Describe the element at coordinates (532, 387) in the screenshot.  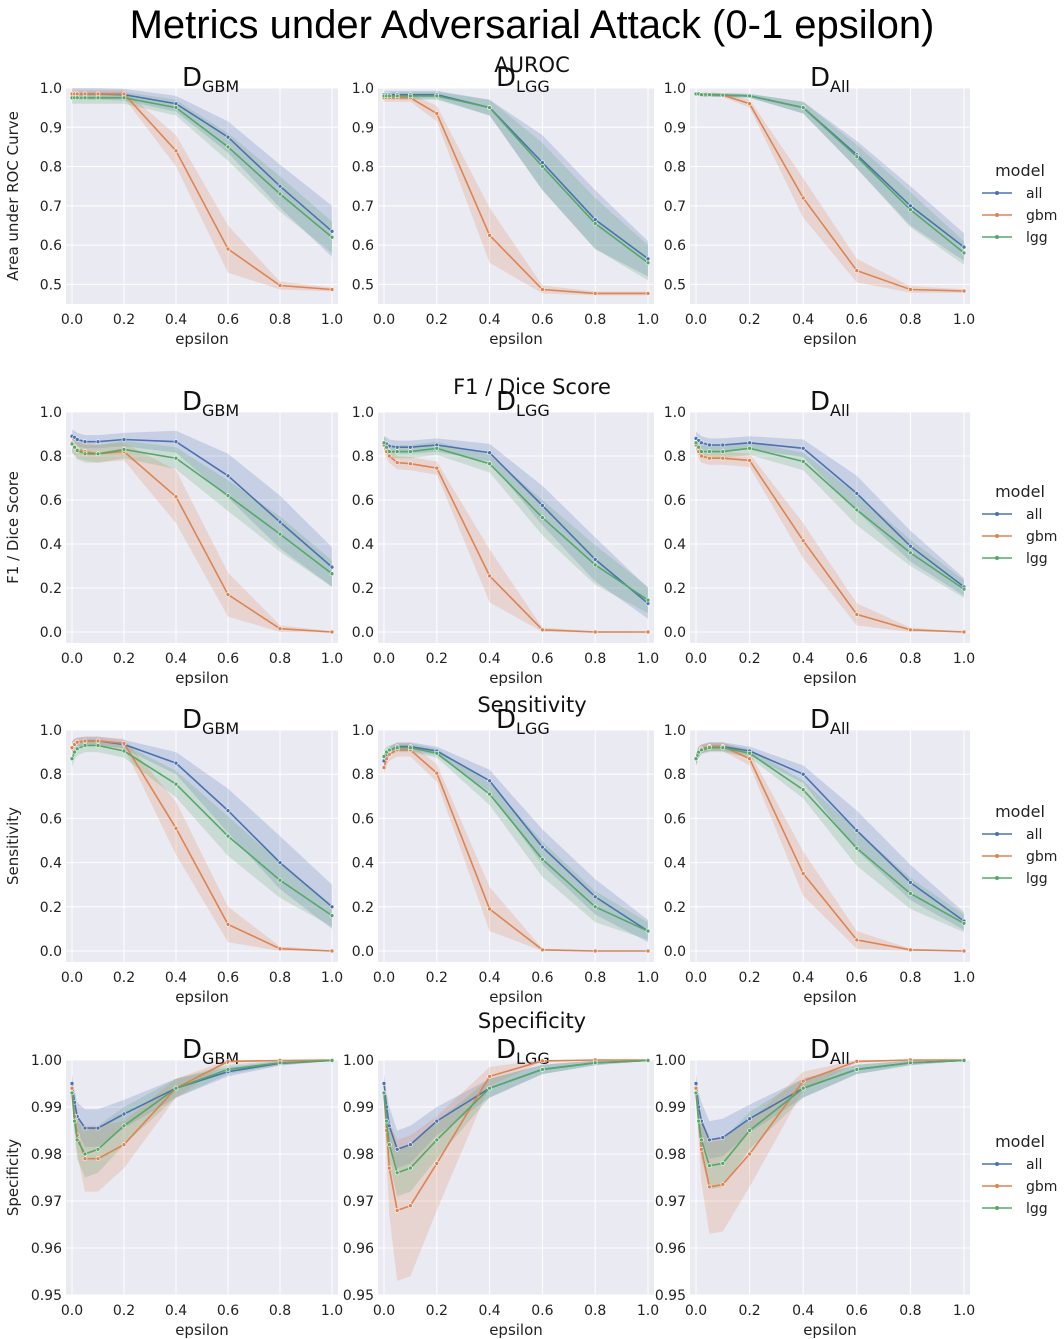
I see `metric-title: F1 / Dice Score` at that location.